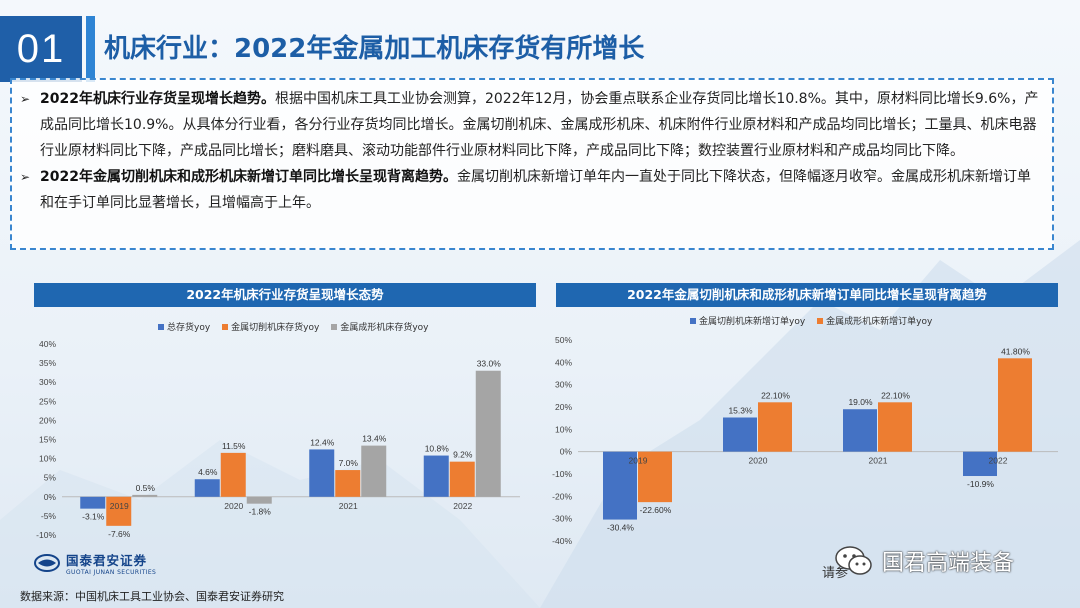 Image resolution: width=1080 pixels, height=608 pixels. What do you see at coordinates (811, 320) in the screenshot?
I see `chart2-legend: 金属切削机床新增订单yoy 金属成形机床新增订单yoy` at bounding box center [811, 320].